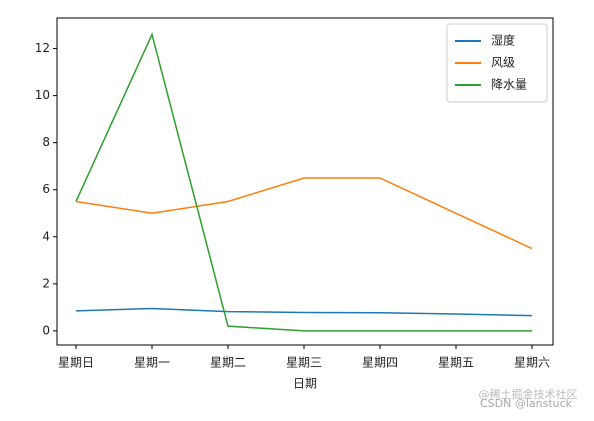 This screenshot has width=594, height=421. What do you see at coordinates (76, 363) in the screenshot?
I see `x-tick-label: 星期日` at bounding box center [76, 363].